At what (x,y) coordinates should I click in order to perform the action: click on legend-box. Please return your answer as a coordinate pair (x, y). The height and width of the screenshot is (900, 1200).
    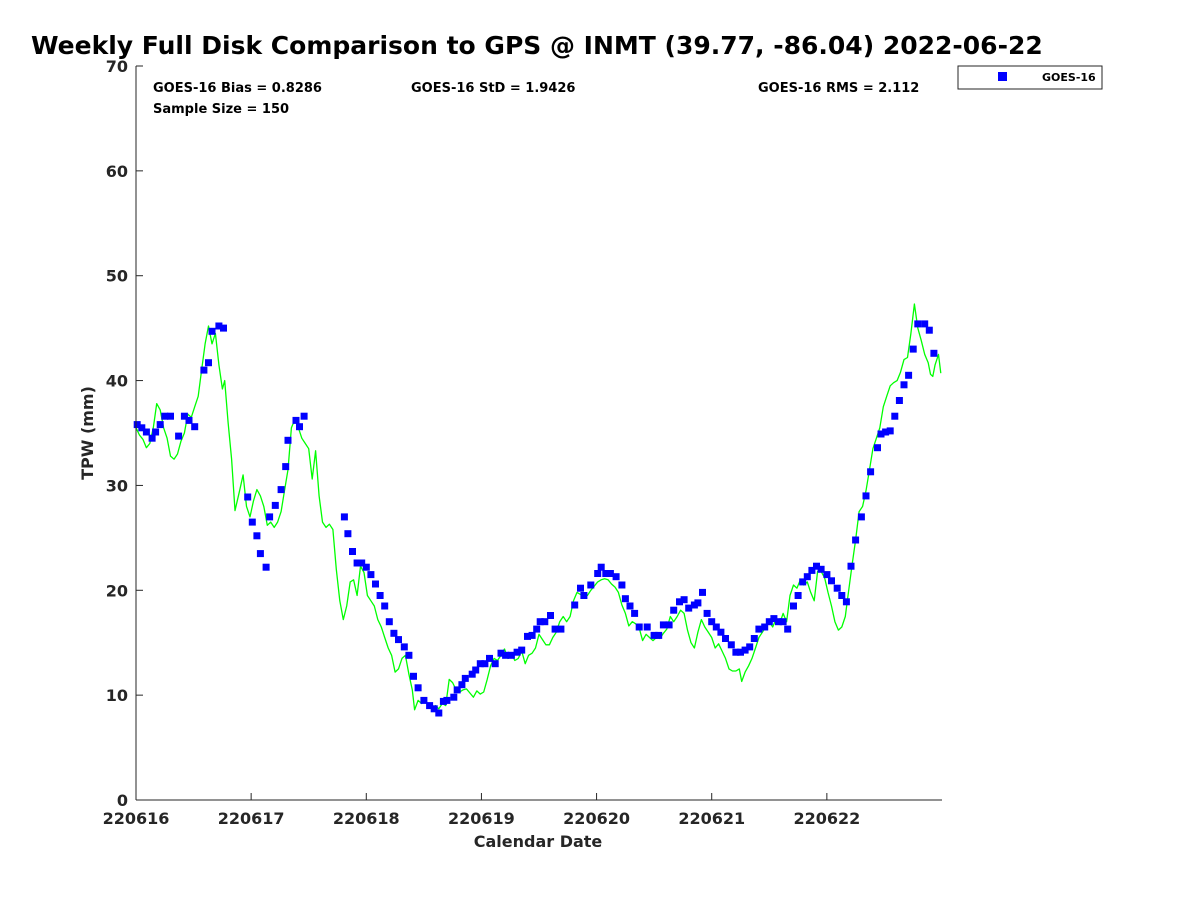
    Looking at the image, I should click on (1030, 77).